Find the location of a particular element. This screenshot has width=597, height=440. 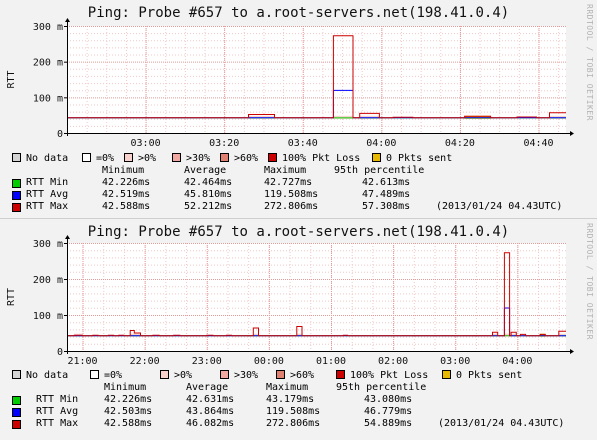

legend-label: 0 Pkts sent is located at coordinates (419, 158).